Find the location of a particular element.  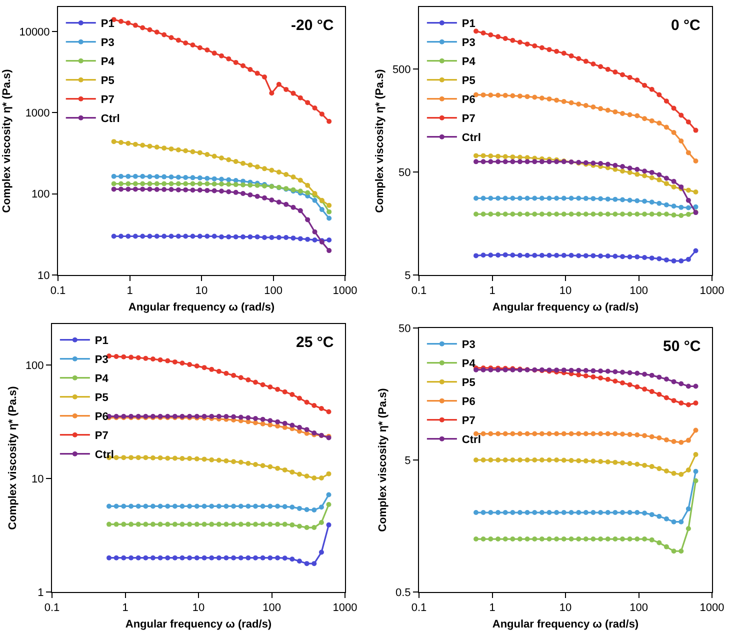

text: 25 °C is located at coordinates (315, 342).